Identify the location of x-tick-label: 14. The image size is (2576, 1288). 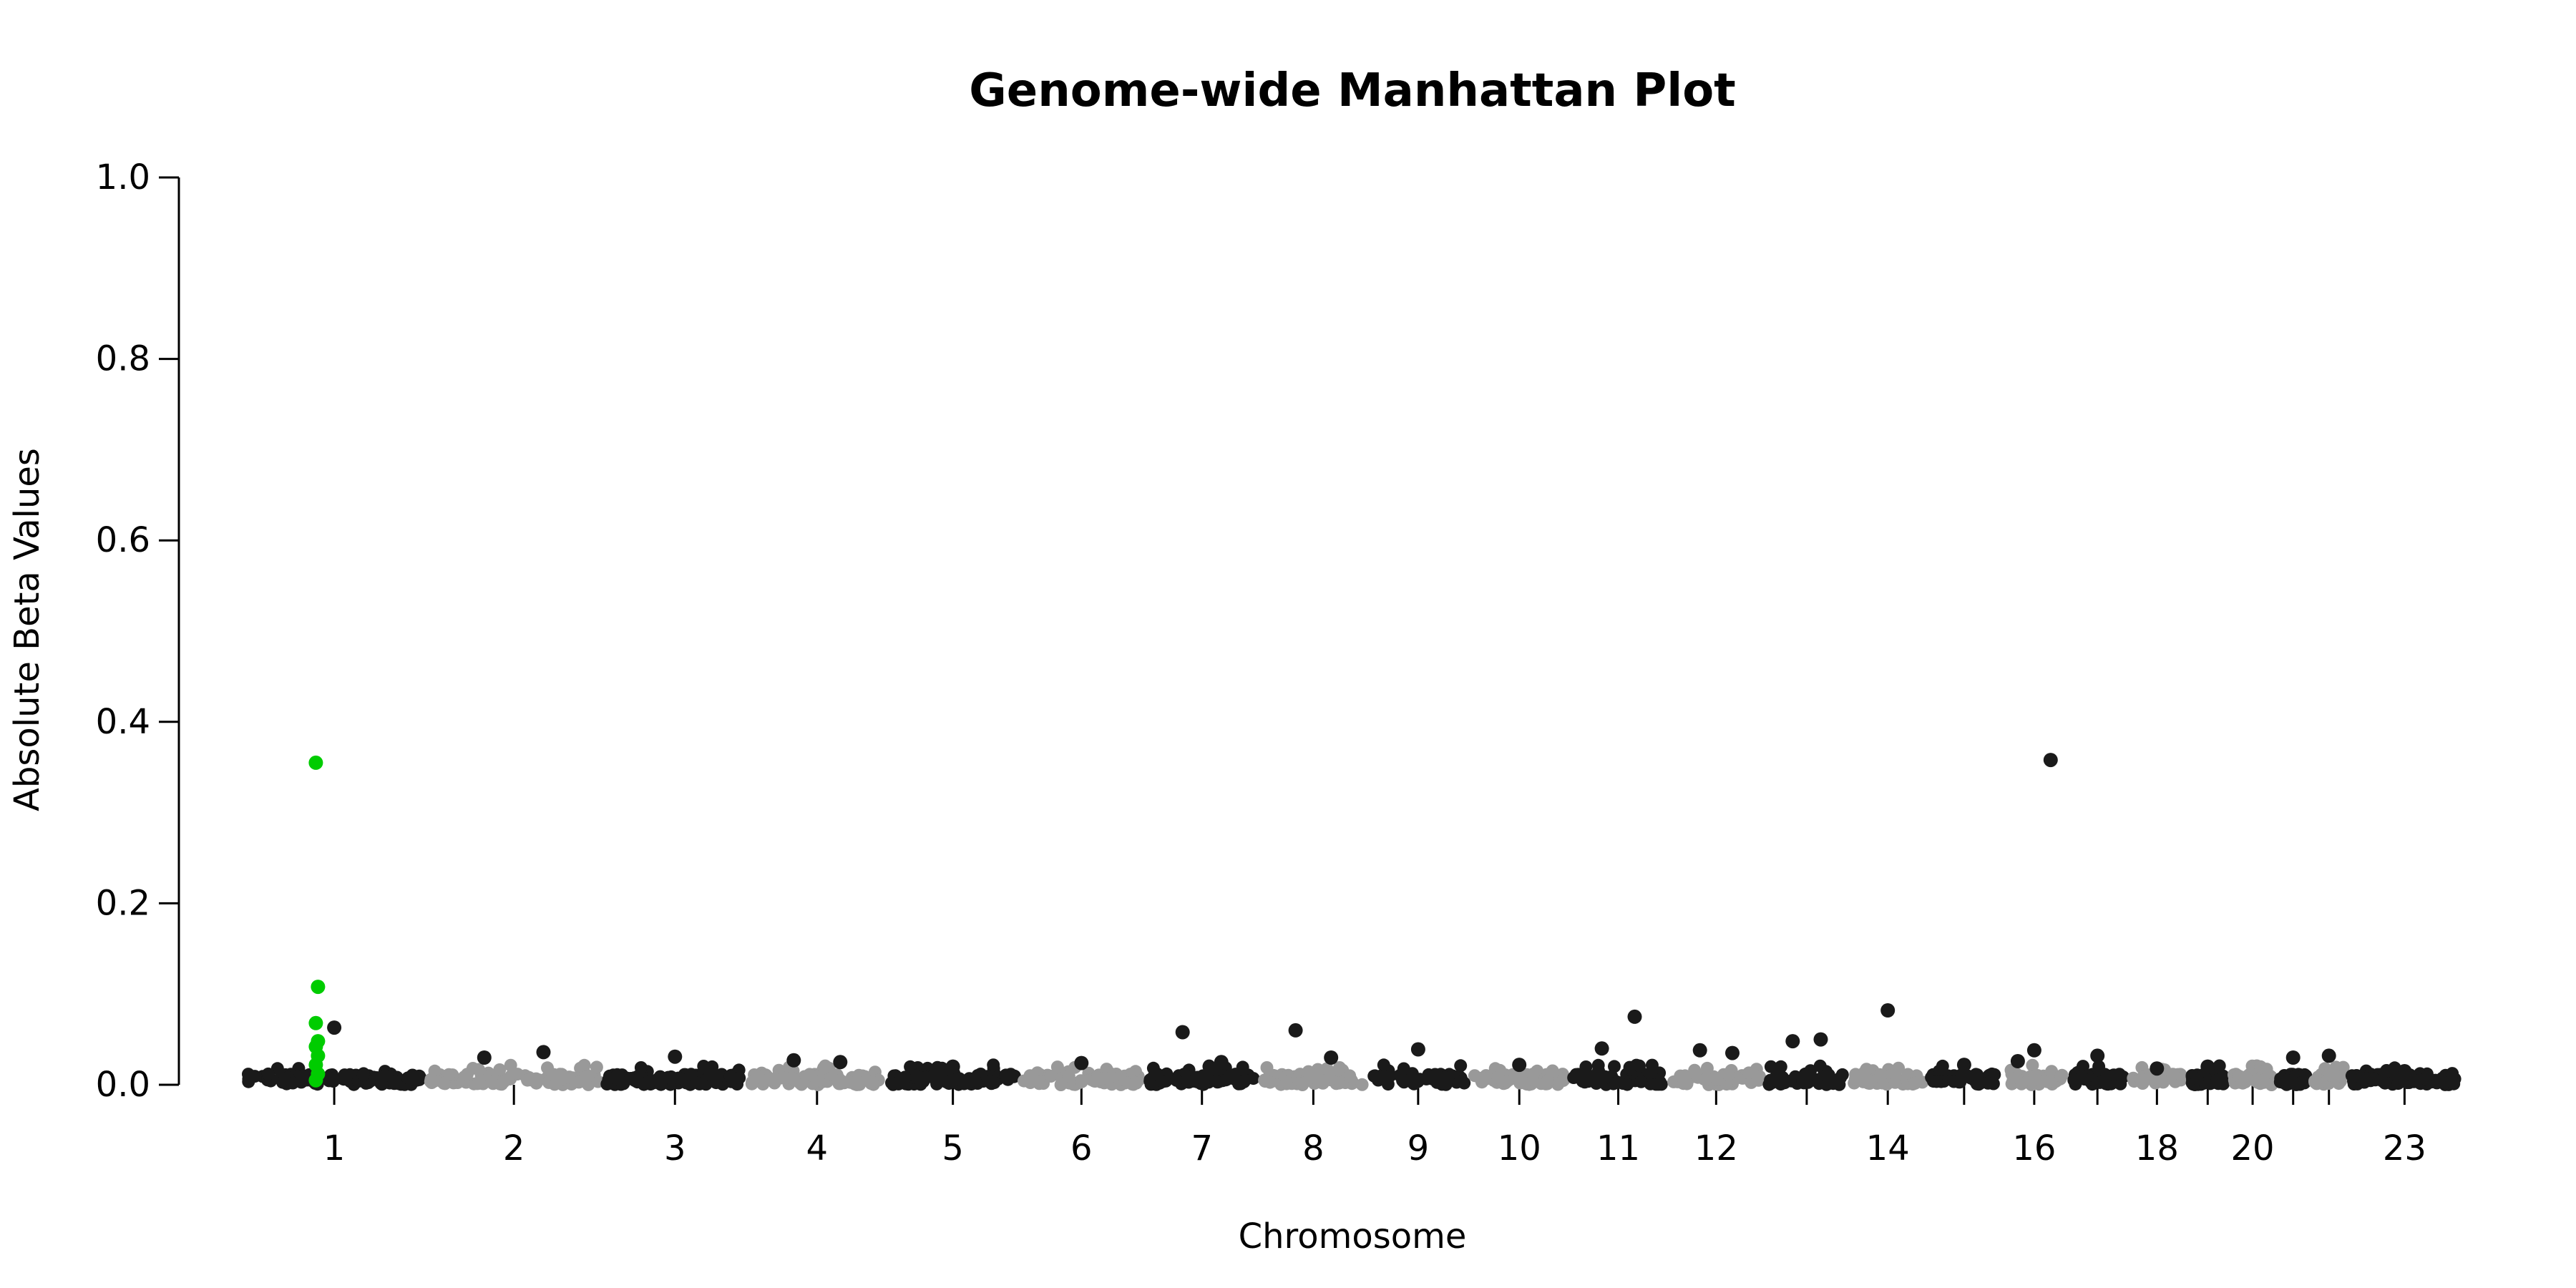
(1888, 1148).